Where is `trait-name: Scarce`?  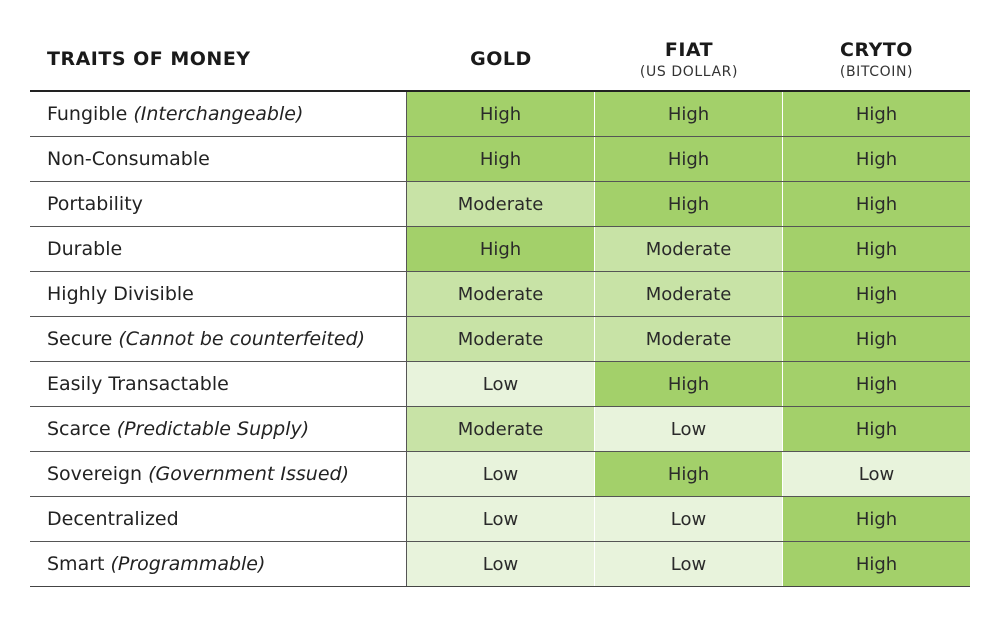 trait-name: Scarce is located at coordinates (79, 429).